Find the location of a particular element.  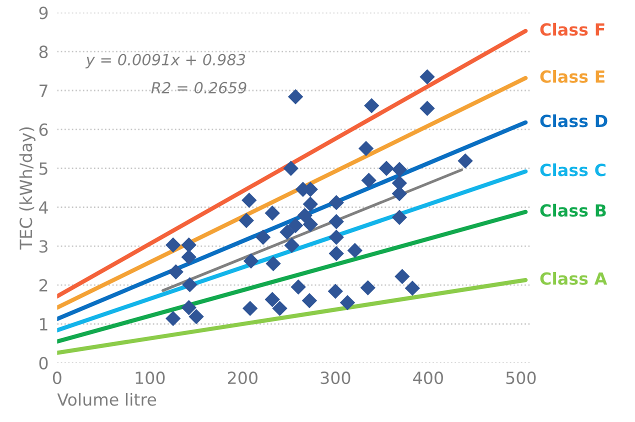

series-label: Class E is located at coordinates (572, 76).